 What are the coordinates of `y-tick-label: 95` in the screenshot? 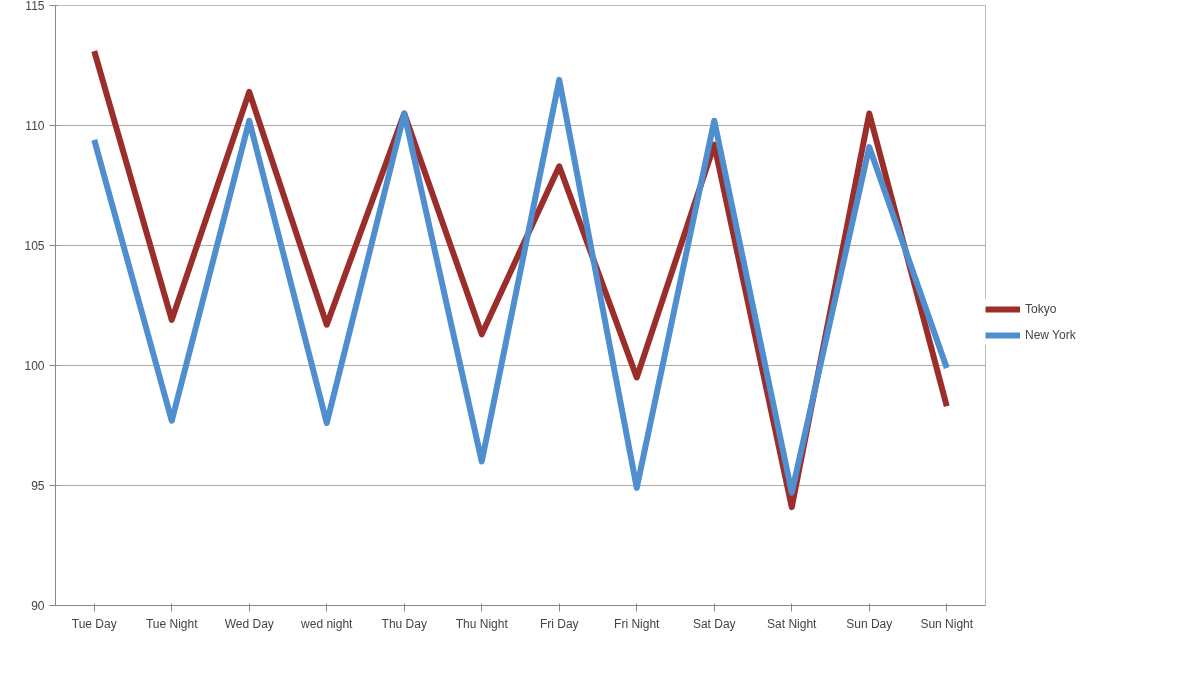 It's located at (38, 486).